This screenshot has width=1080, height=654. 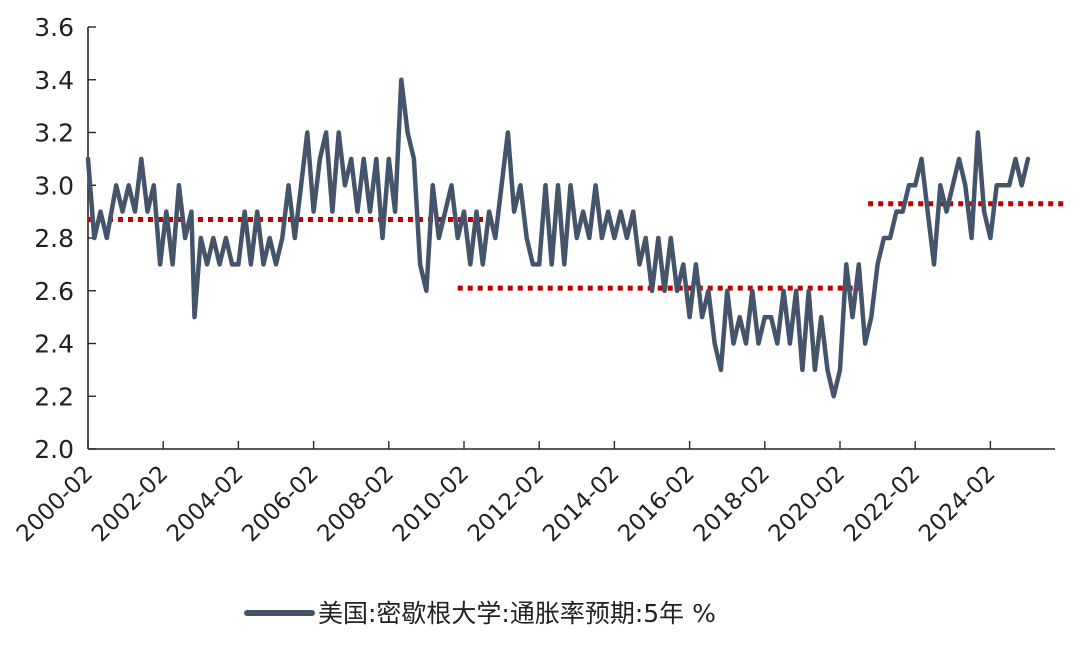 I want to click on x-tick-label: 2000-02, so click(x=55, y=504).